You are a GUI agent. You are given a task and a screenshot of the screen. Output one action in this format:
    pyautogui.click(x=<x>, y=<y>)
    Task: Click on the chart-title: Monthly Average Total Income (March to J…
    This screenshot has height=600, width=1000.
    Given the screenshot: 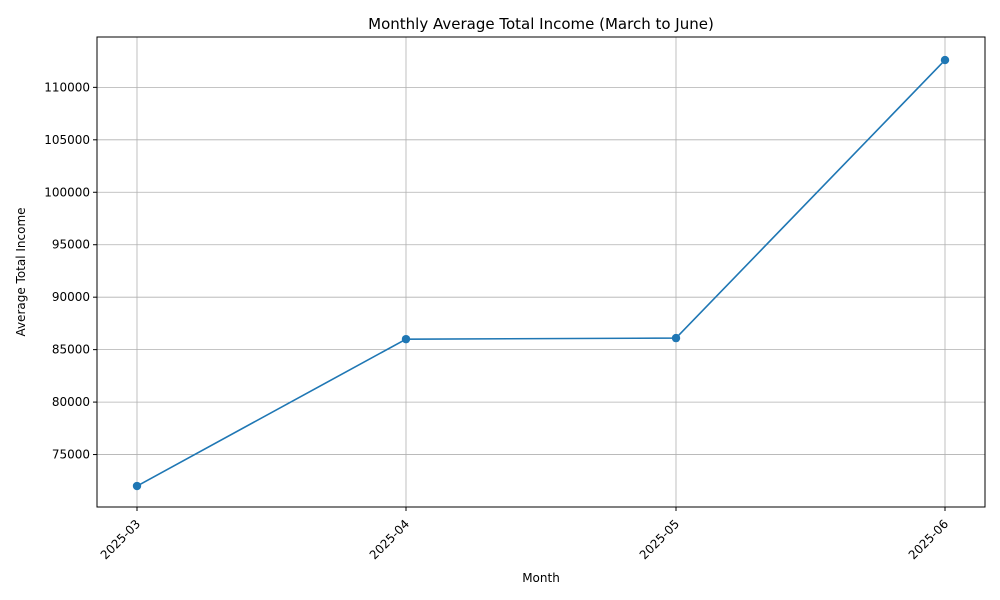 What is the action you would take?
    pyautogui.click(x=541, y=24)
    